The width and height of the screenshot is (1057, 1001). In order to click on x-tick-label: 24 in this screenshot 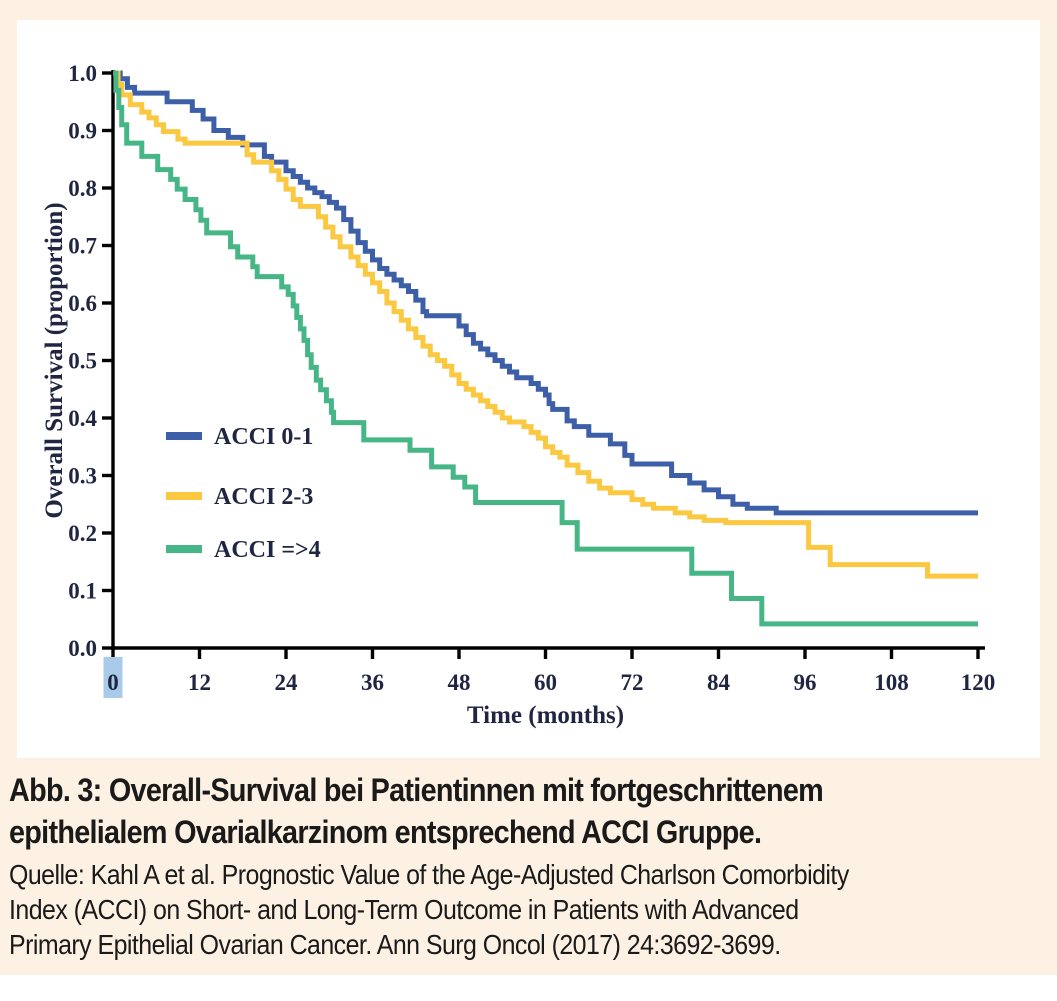, I will do `click(287, 682)`.